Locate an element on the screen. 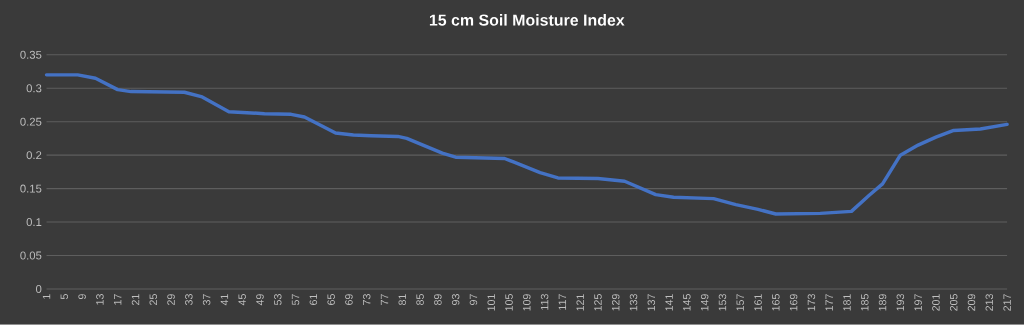 The width and height of the screenshot is (1024, 325). x-tick-label: 209 is located at coordinates (971, 302).